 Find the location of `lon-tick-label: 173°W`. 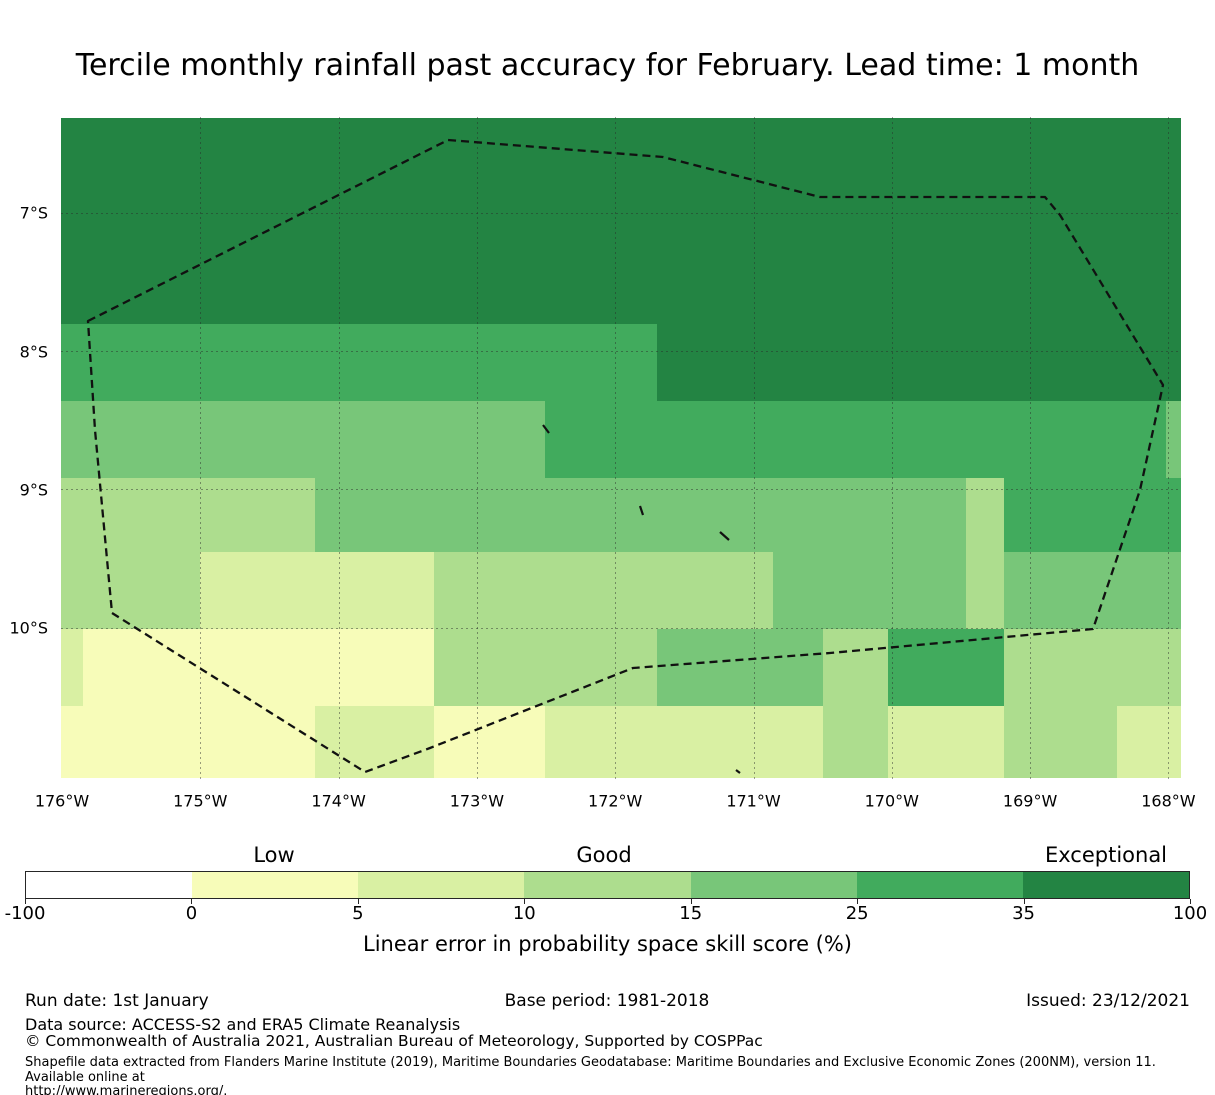

lon-tick-label: 173°W is located at coordinates (477, 801).